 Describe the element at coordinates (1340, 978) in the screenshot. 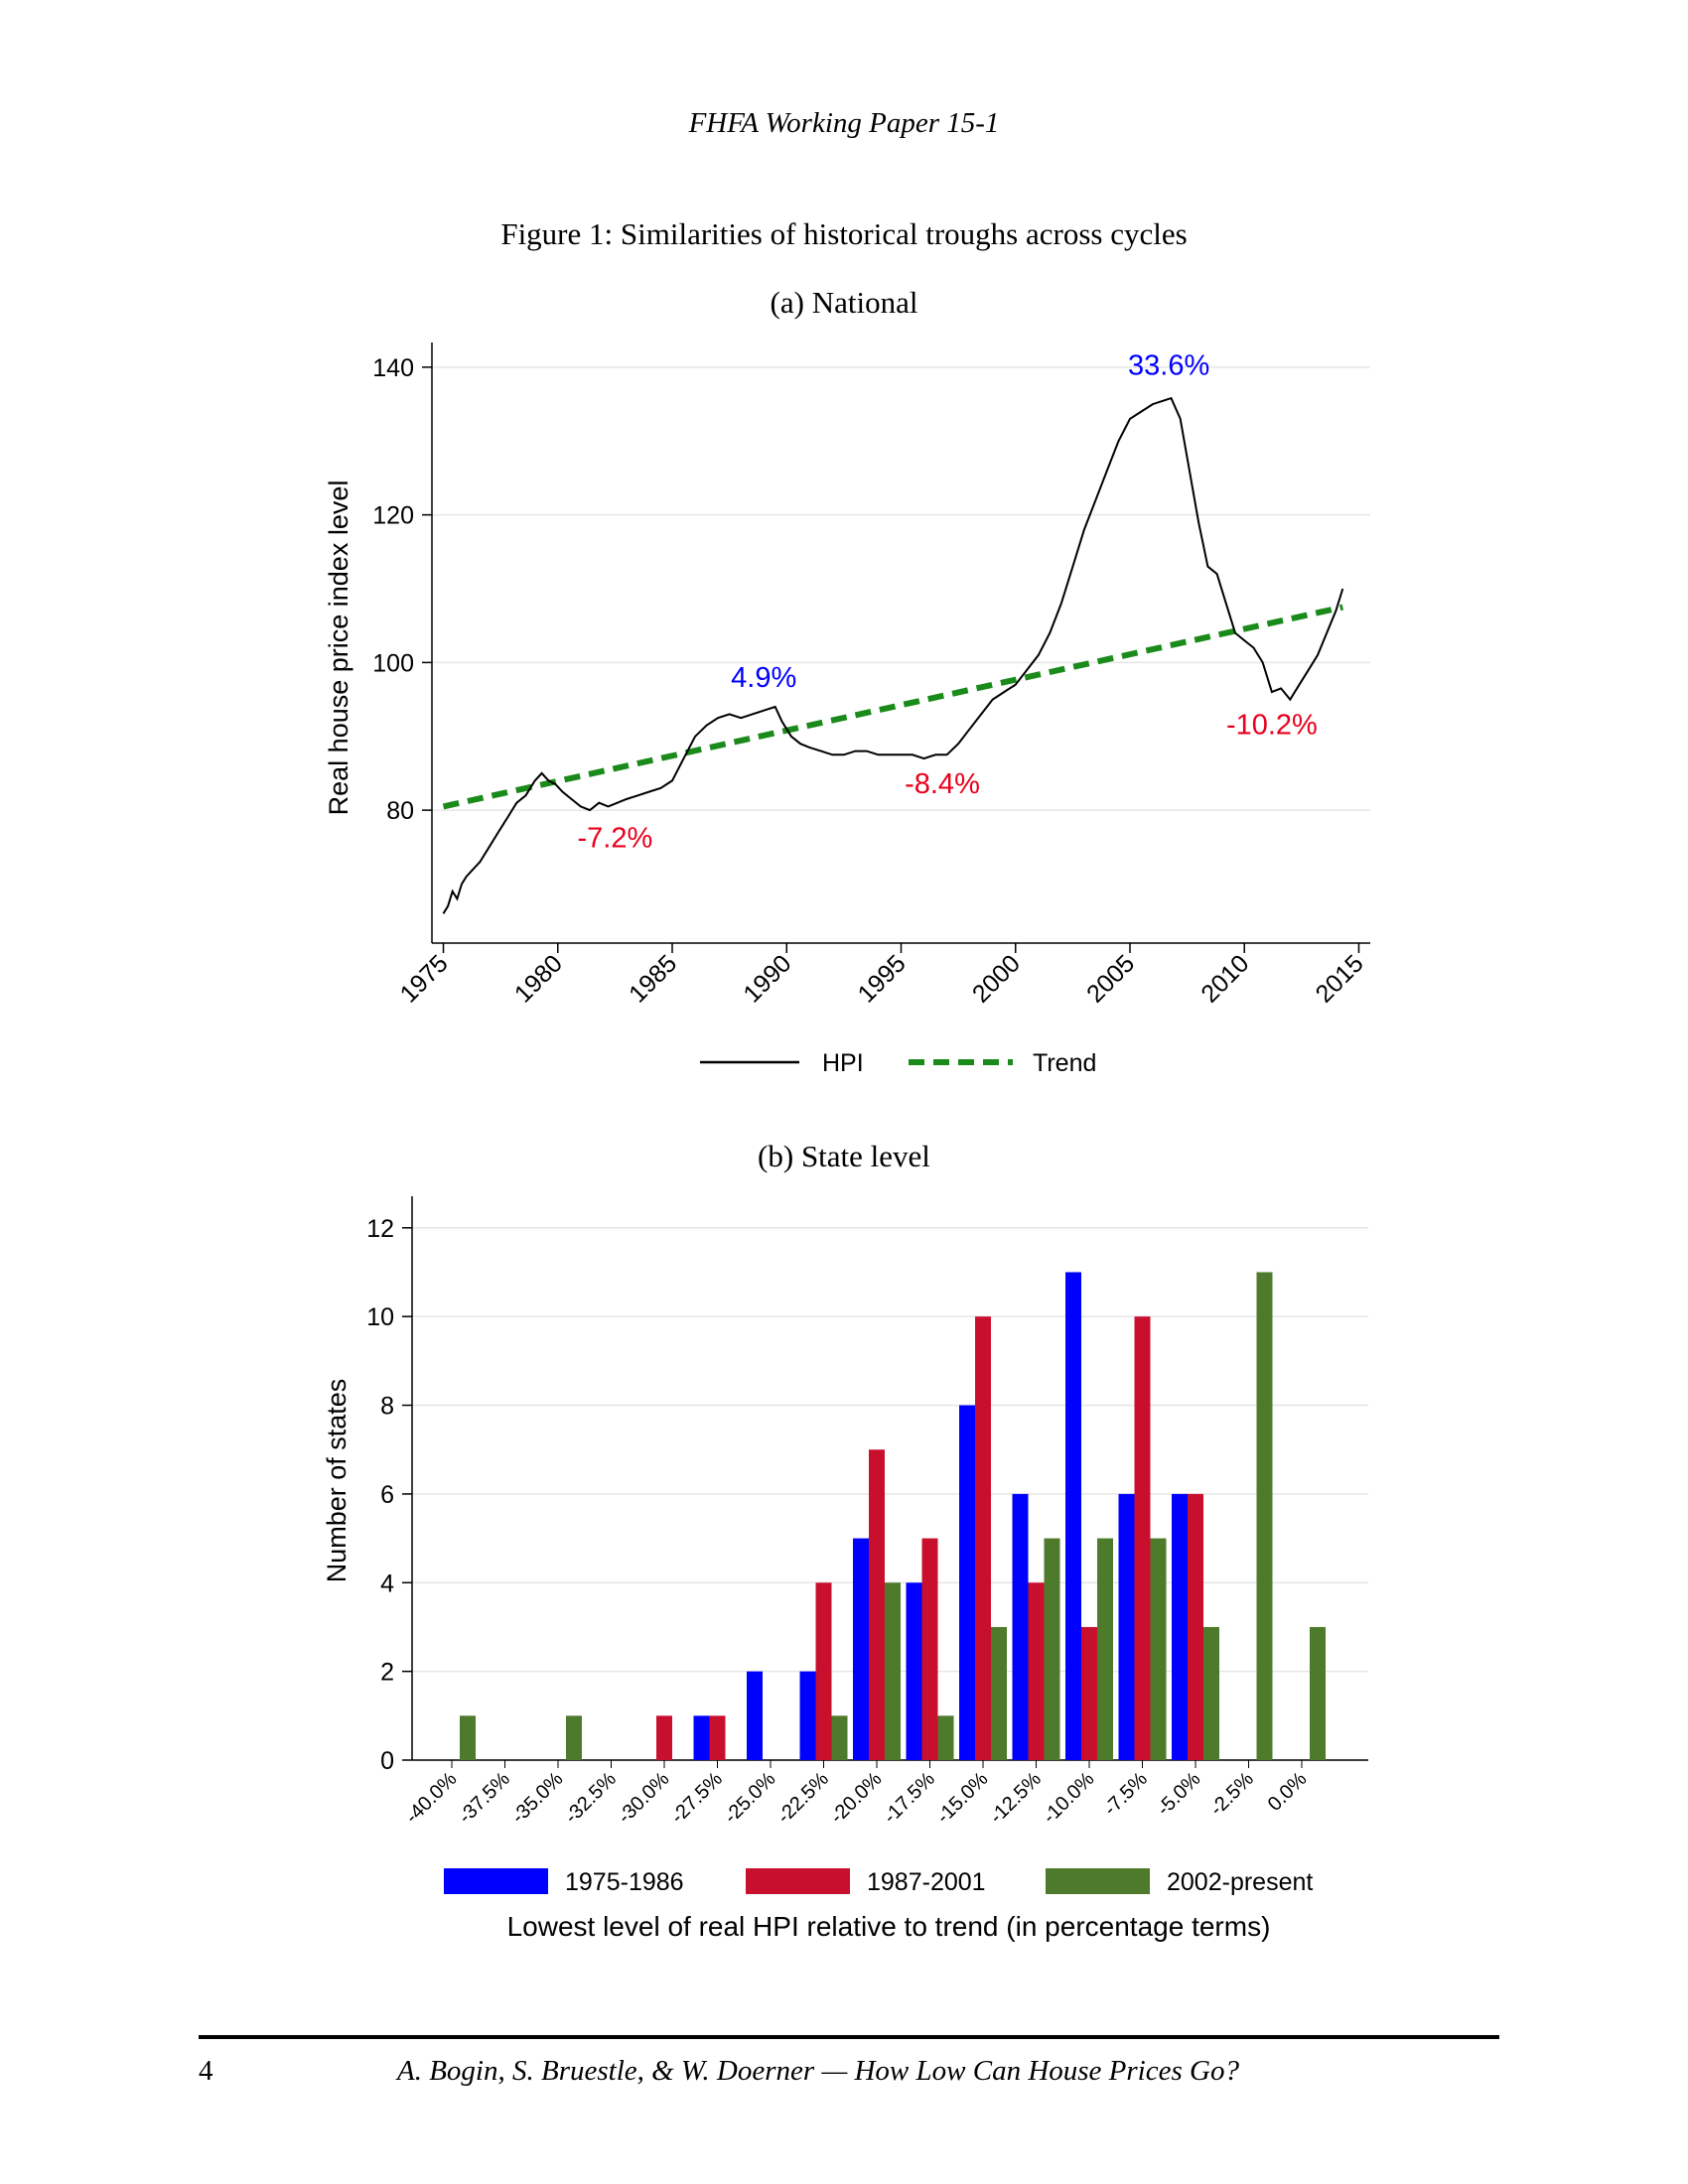

I see `x-tick-label: 2015` at that location.